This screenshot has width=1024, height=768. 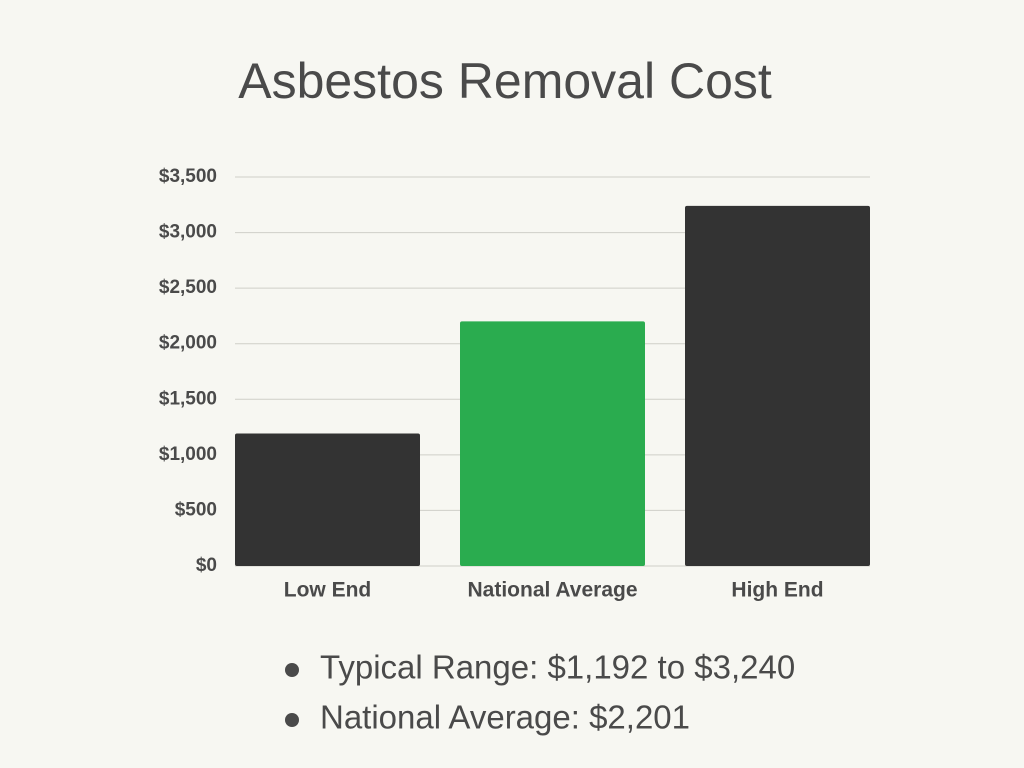 I want to click on y-tick-label: $0, so click(x=206, y=565).